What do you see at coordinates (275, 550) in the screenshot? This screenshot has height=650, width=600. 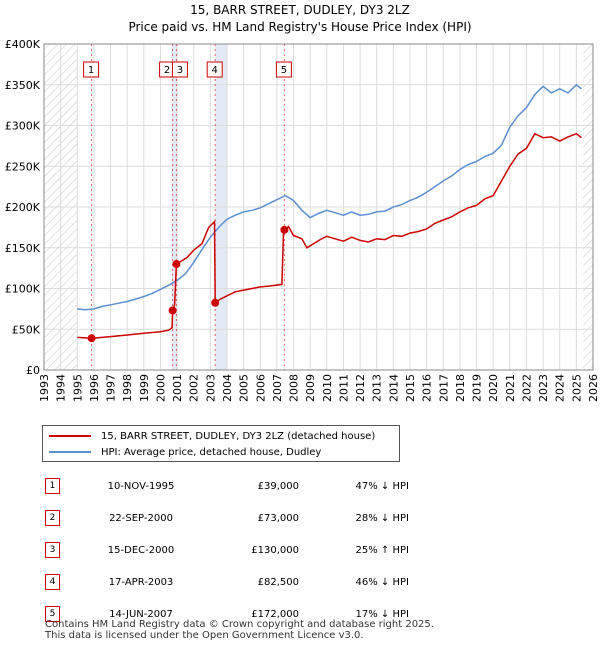 I see `sale-price: £130,000` at bounding box center [275, 550].